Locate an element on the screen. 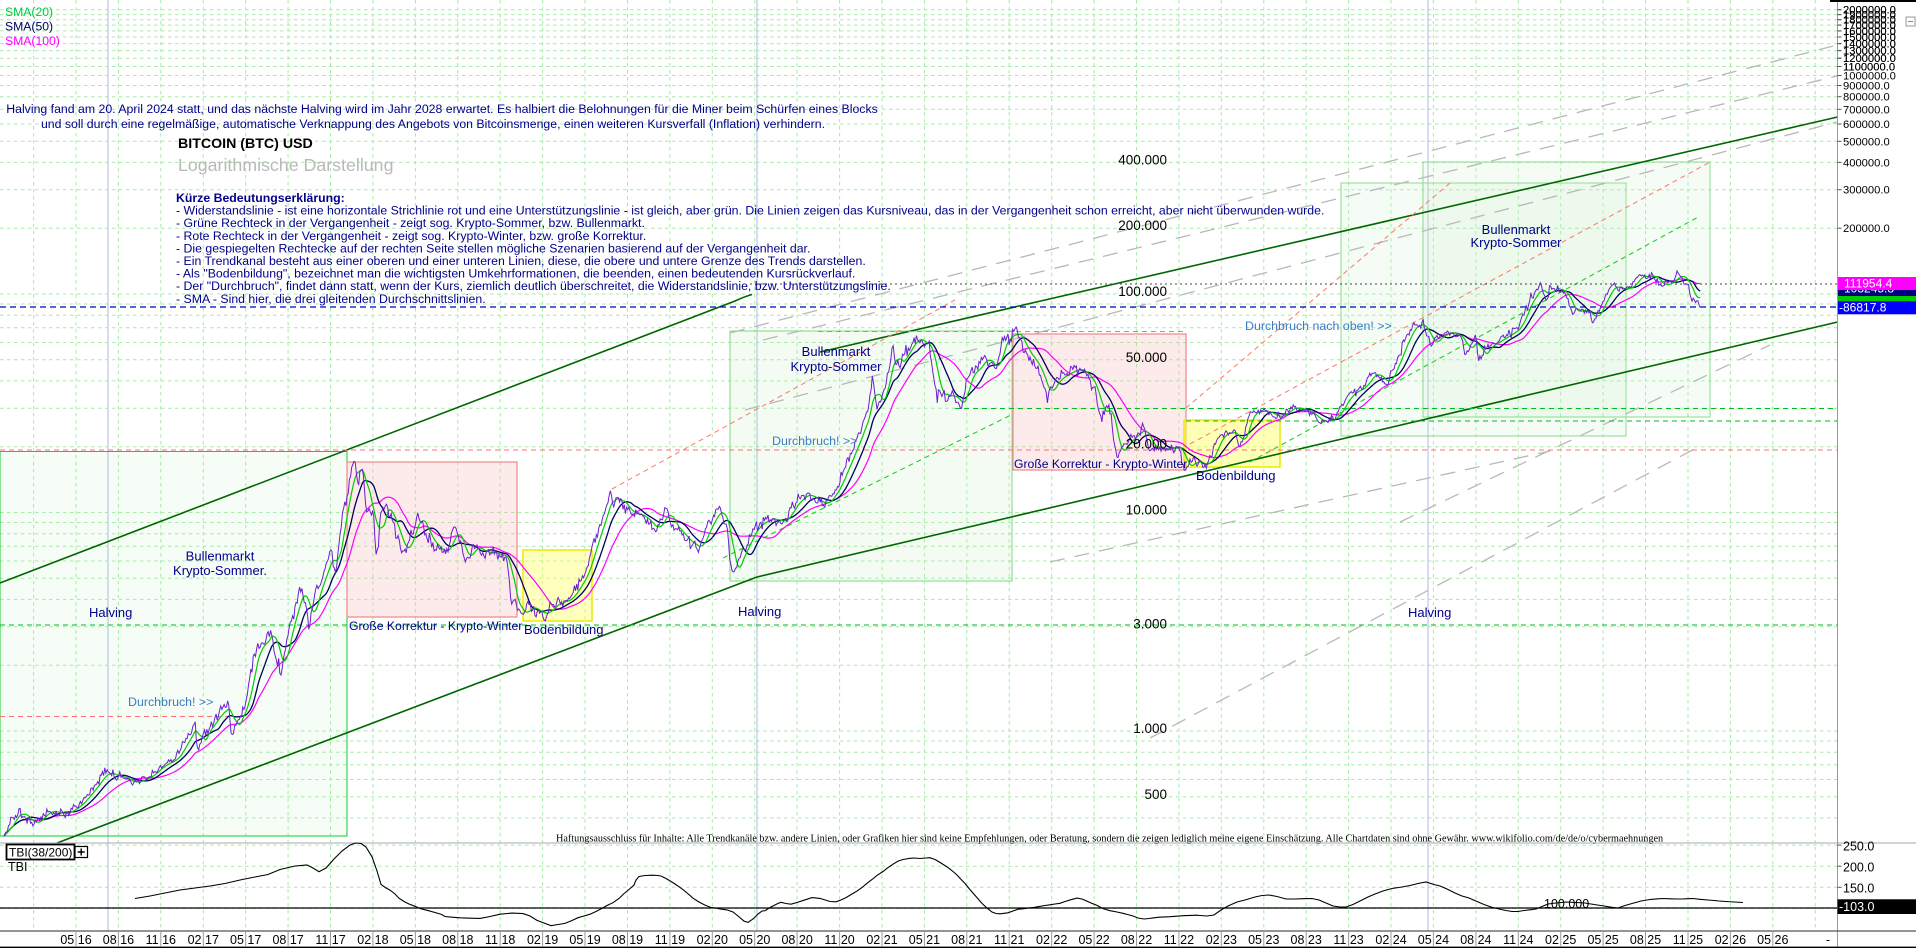 This screenshot has height=948, width=1916. svg-text: 11 18 is located at coordinates (500, 940).